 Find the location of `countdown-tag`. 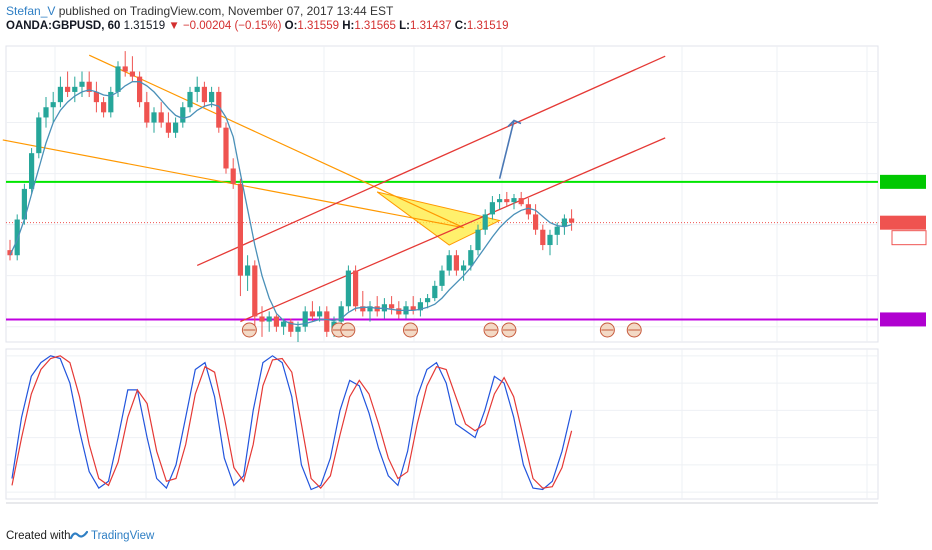

countdown-tag is located at coordinates (909, 238).